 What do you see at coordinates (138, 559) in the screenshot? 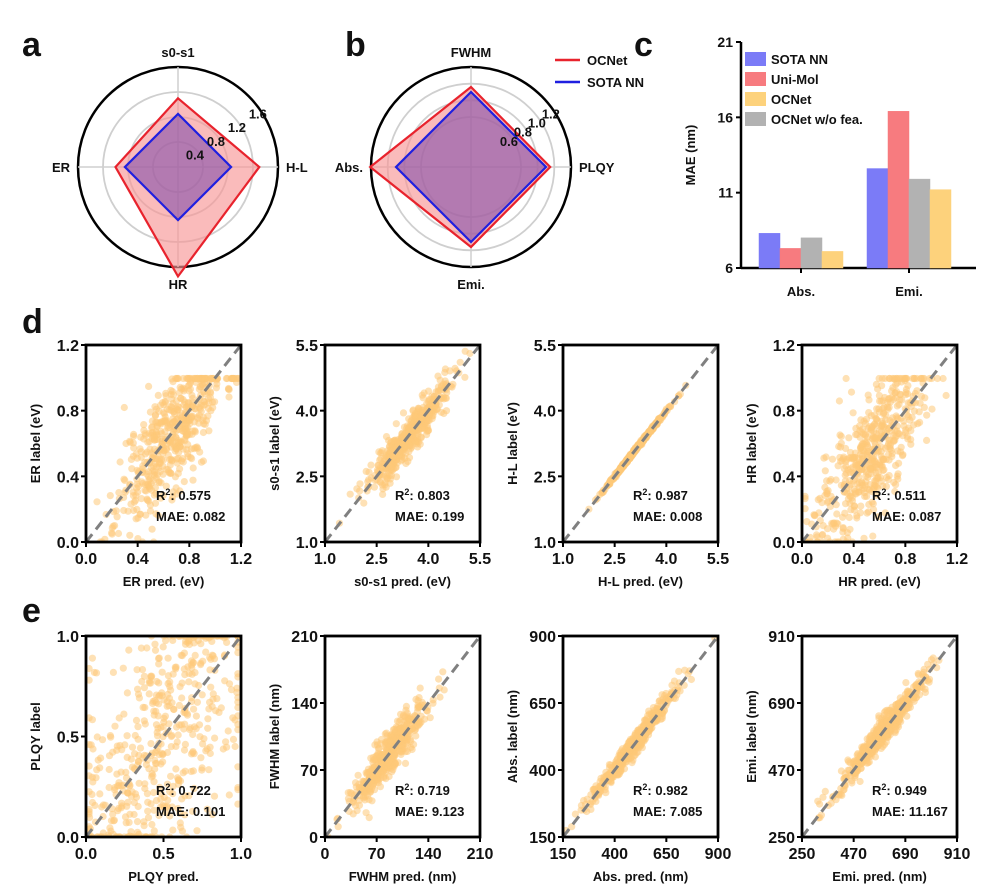
I see `x-tick-label: 0.4` at bounding box center [138, 559].